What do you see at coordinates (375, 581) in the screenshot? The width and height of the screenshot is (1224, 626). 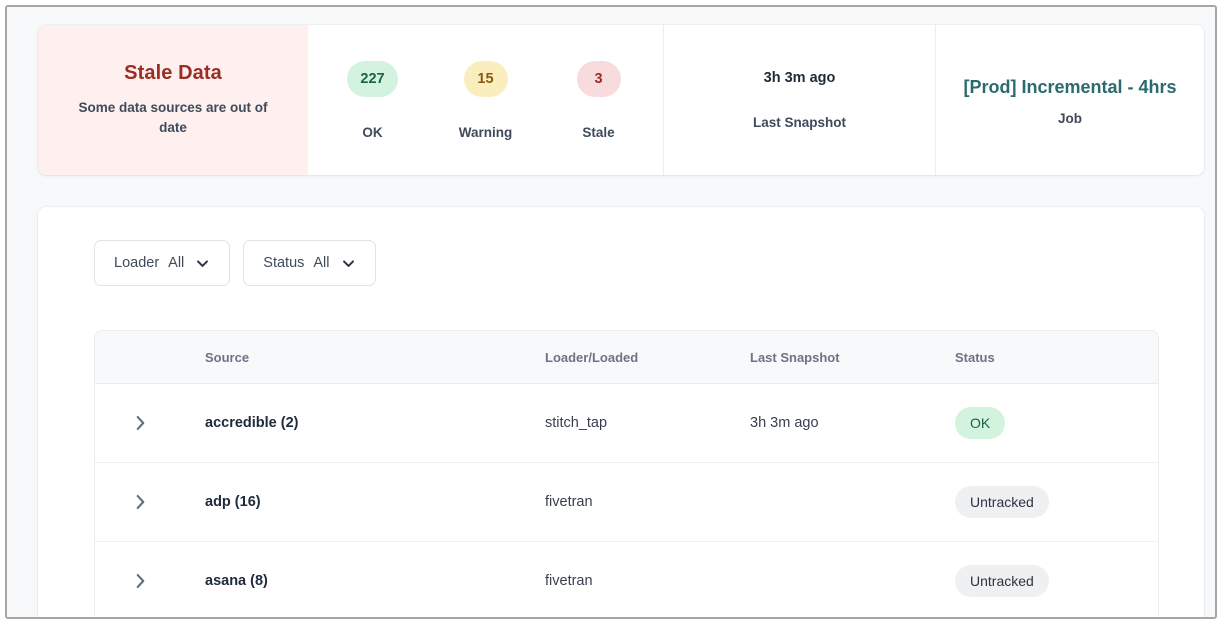 I see `table-cell-source: asana (8)` at bounding box center [375, 581].